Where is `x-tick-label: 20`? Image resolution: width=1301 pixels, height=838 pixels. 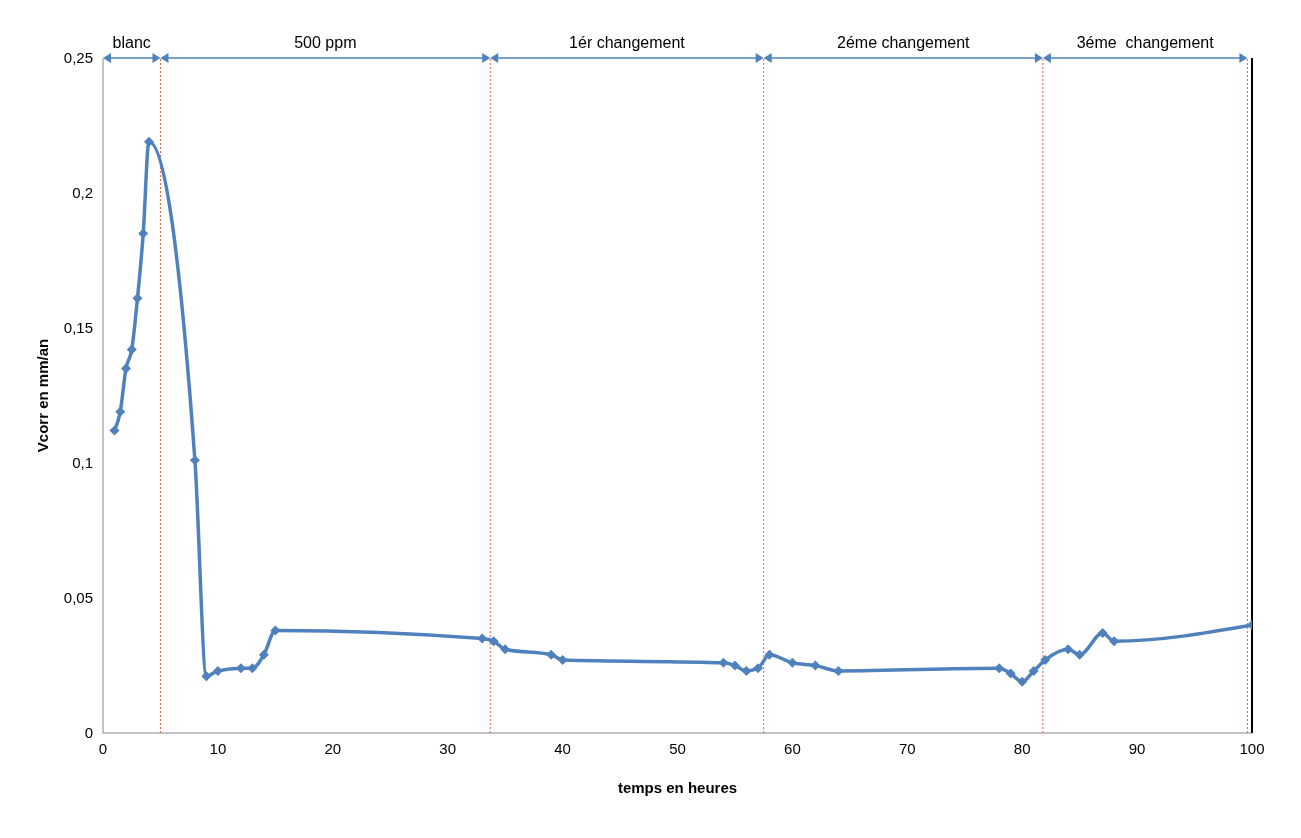
x-tick-label: 20 is located at coordinates (333, 748).